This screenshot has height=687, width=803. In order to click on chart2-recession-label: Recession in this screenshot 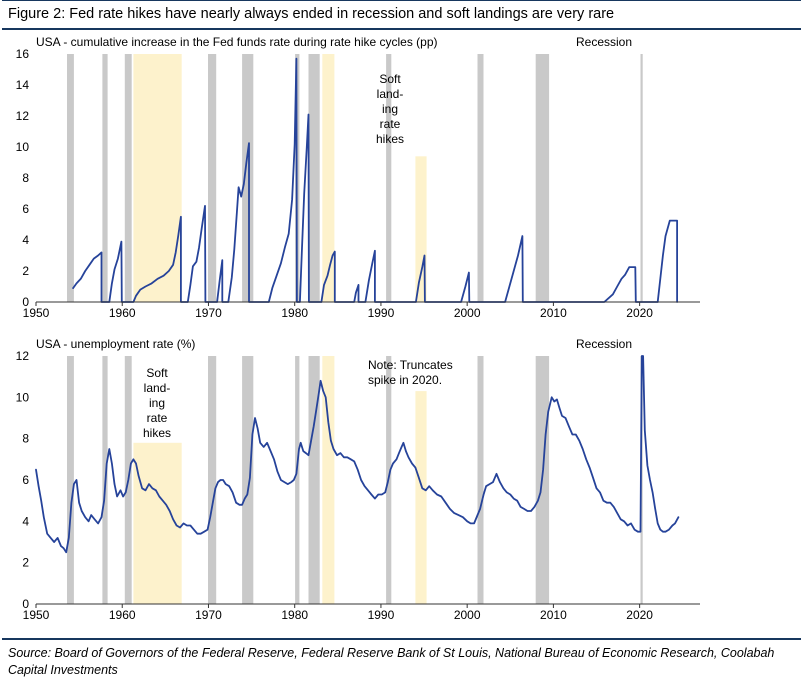, I will do `click(604, 344)`.